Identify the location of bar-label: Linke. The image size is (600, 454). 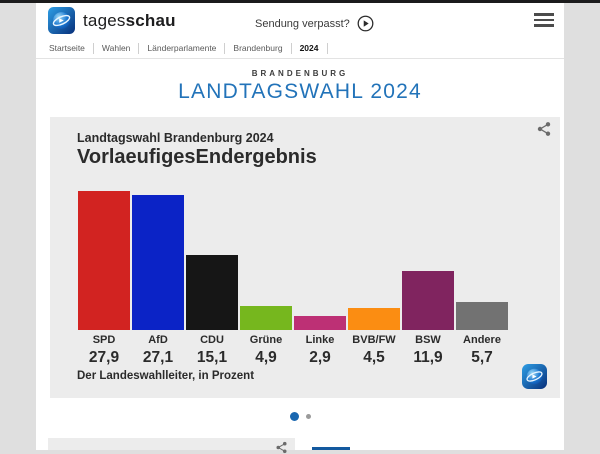
(320, 340).